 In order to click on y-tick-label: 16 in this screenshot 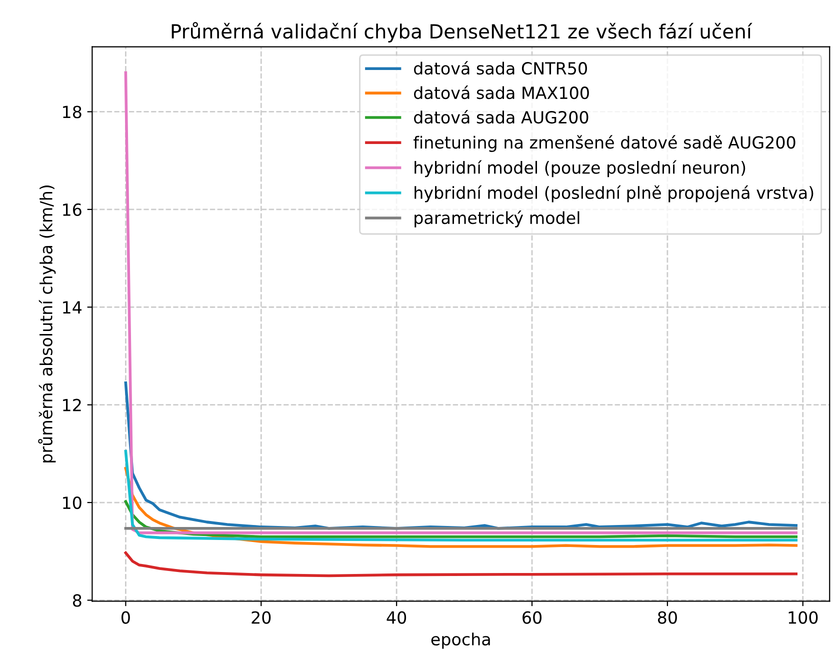, I will do `click(72, 209)`.